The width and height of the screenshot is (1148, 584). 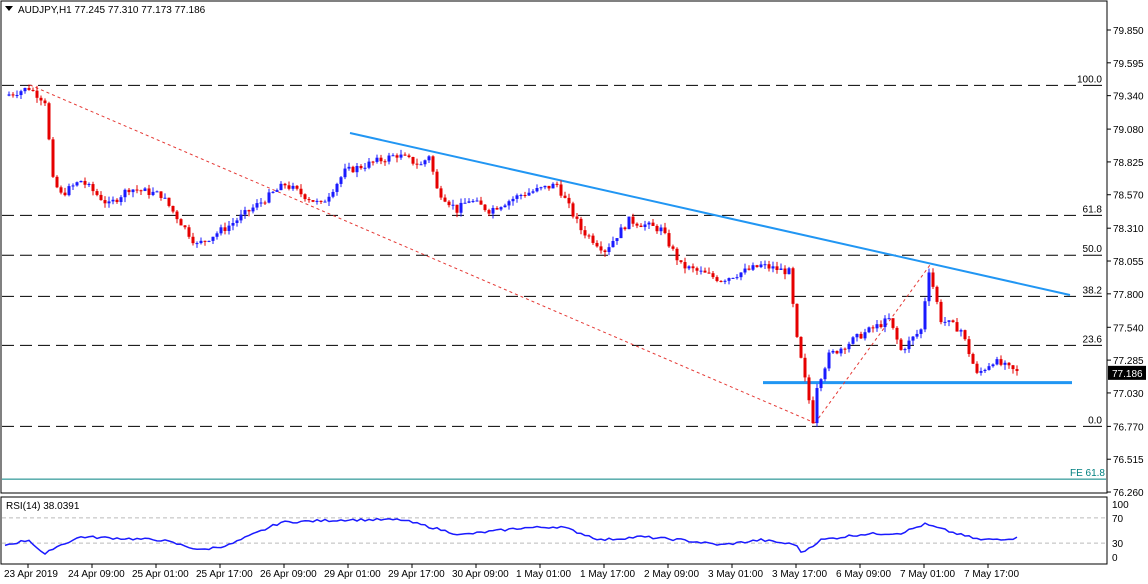 I want to click on time-tick-label: 29 Apr 17:00, so click(x=416, y=574).